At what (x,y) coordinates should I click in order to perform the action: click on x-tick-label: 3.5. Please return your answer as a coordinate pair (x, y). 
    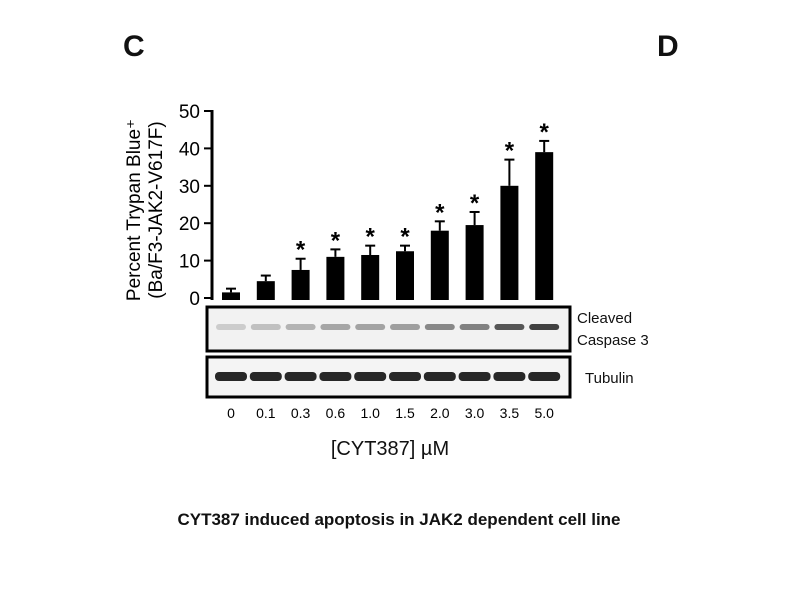
    Looking at the image, I should click on (510, 413).